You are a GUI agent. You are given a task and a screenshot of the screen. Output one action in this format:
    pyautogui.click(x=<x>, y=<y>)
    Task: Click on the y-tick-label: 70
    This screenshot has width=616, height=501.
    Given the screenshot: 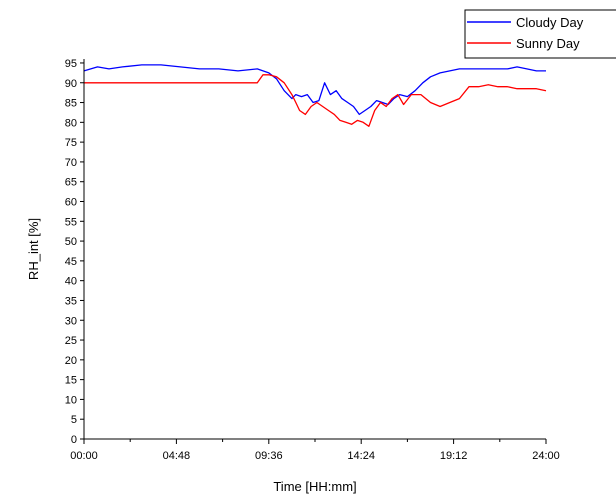 What is the action you would take?
    pyautogui.click(x=71, y=163)
    